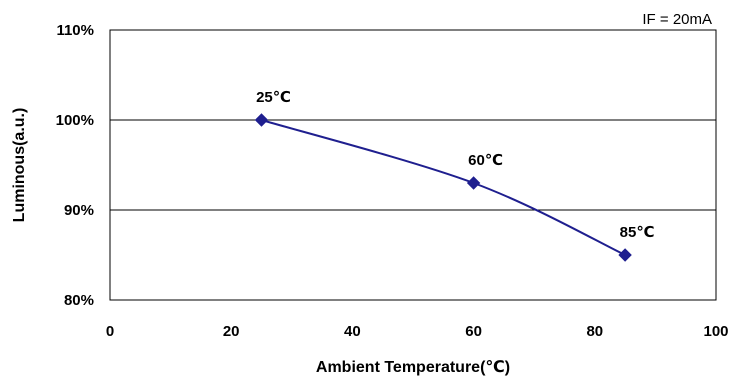 The image size is (750, 384). I want to click on data-point-label: 25℃, so click(273, 97).